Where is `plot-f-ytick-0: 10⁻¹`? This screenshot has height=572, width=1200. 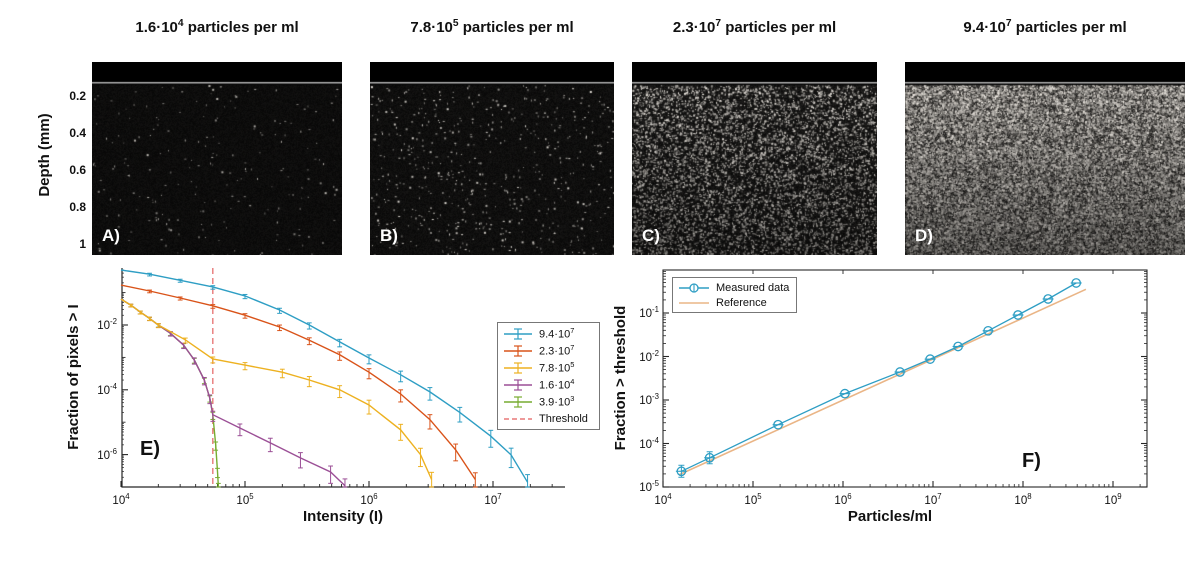 plot-f-ytick-0: 10⁻¹ is located at coordinates (649, 312).